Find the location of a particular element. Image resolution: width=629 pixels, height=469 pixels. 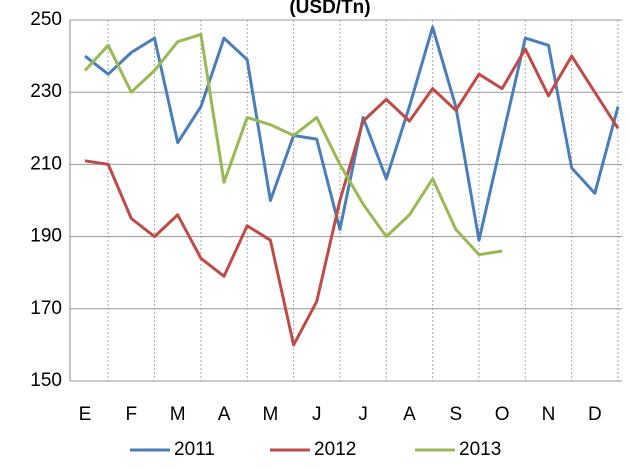

legend-label: 2012 is located at coordinates (335, 449).